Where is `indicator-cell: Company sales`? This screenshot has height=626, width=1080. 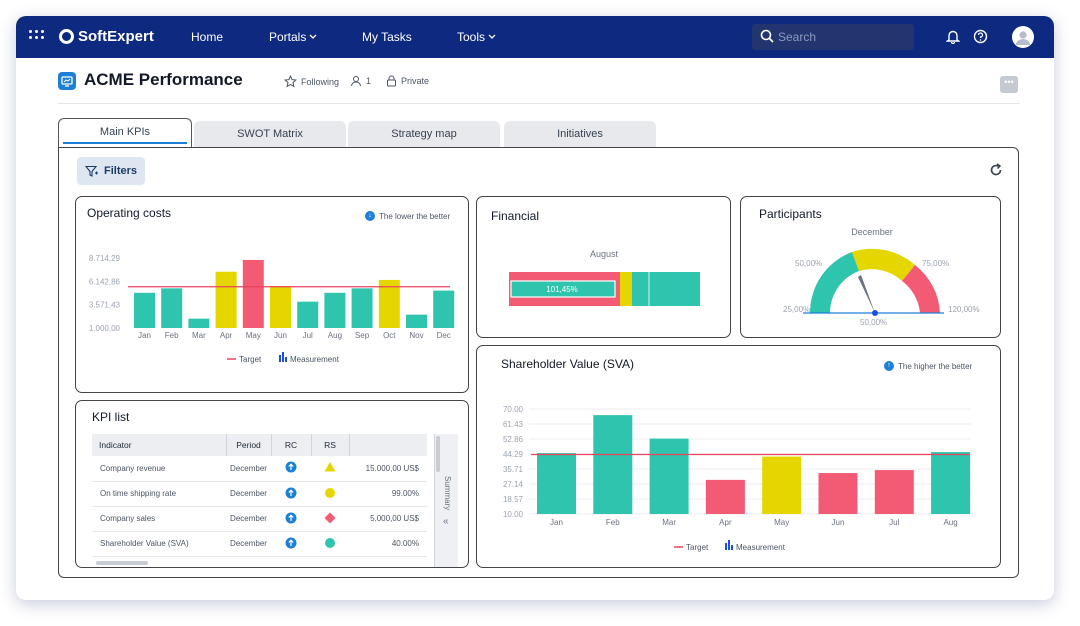
indicator-cell: Company sales is located at coordinates (159, 519).